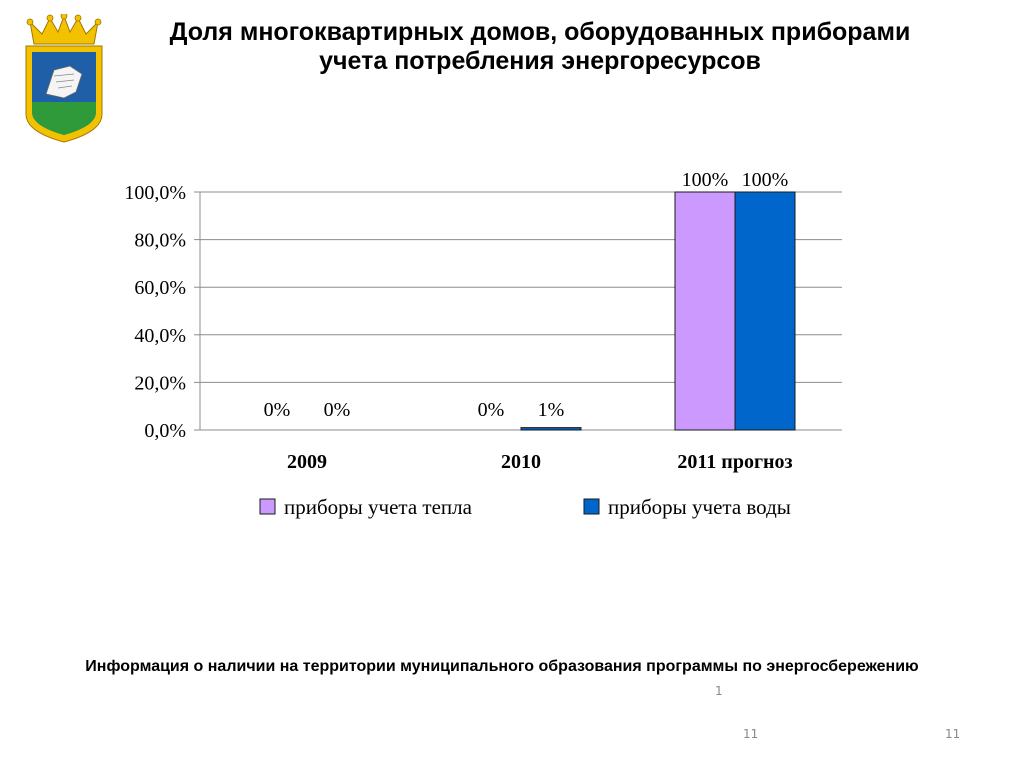  I want to click on x-axis-ticks: 2009 2010 2011 прогноз, so click(540, 462).